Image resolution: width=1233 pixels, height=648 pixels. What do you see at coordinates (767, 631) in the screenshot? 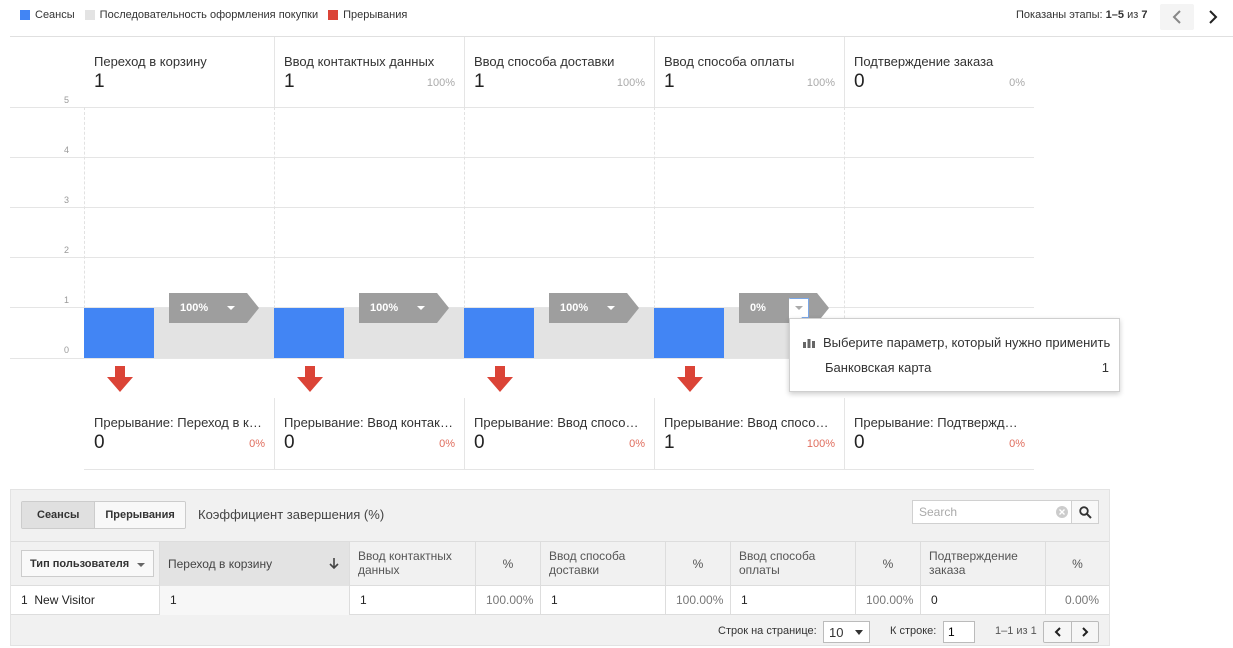
I see `rows-per-page-label: Строк на странице:` at bounding box center [767, 631].